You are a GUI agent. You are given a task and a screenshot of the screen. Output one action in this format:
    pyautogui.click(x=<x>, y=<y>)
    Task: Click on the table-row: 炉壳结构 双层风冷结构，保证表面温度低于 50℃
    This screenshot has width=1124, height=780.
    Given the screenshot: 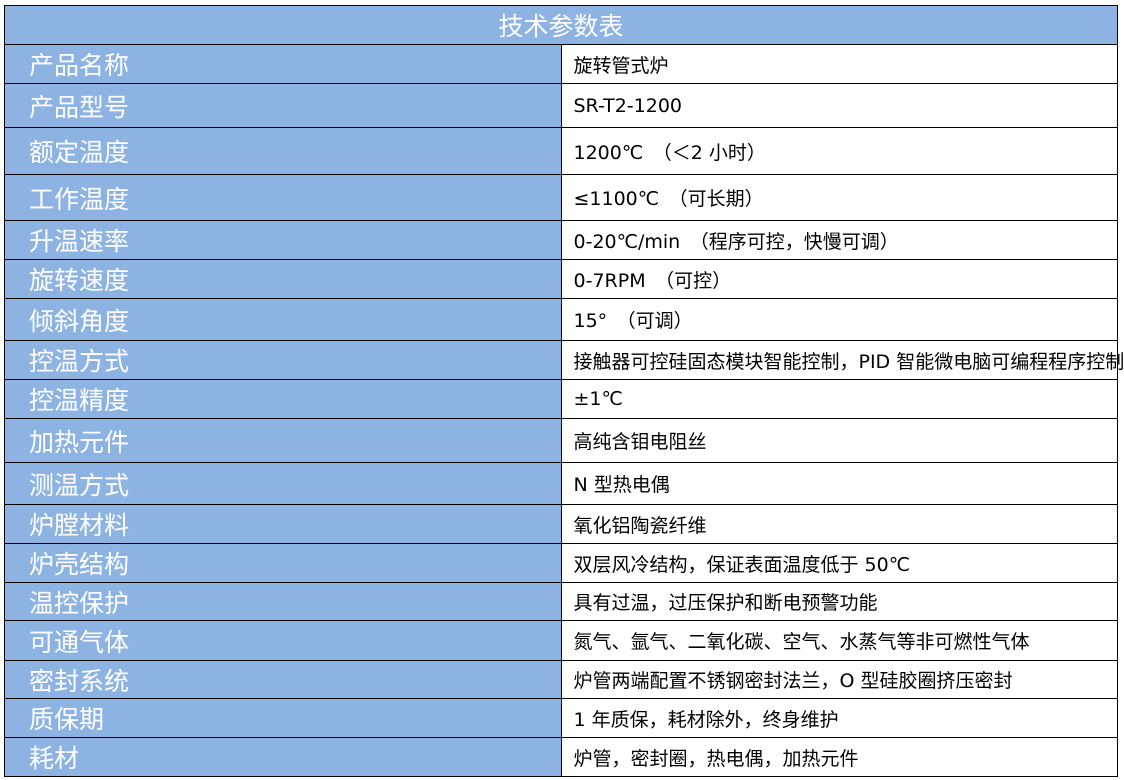 What is the action you would take?
    pyautogui.click(x=561, y=563)
    